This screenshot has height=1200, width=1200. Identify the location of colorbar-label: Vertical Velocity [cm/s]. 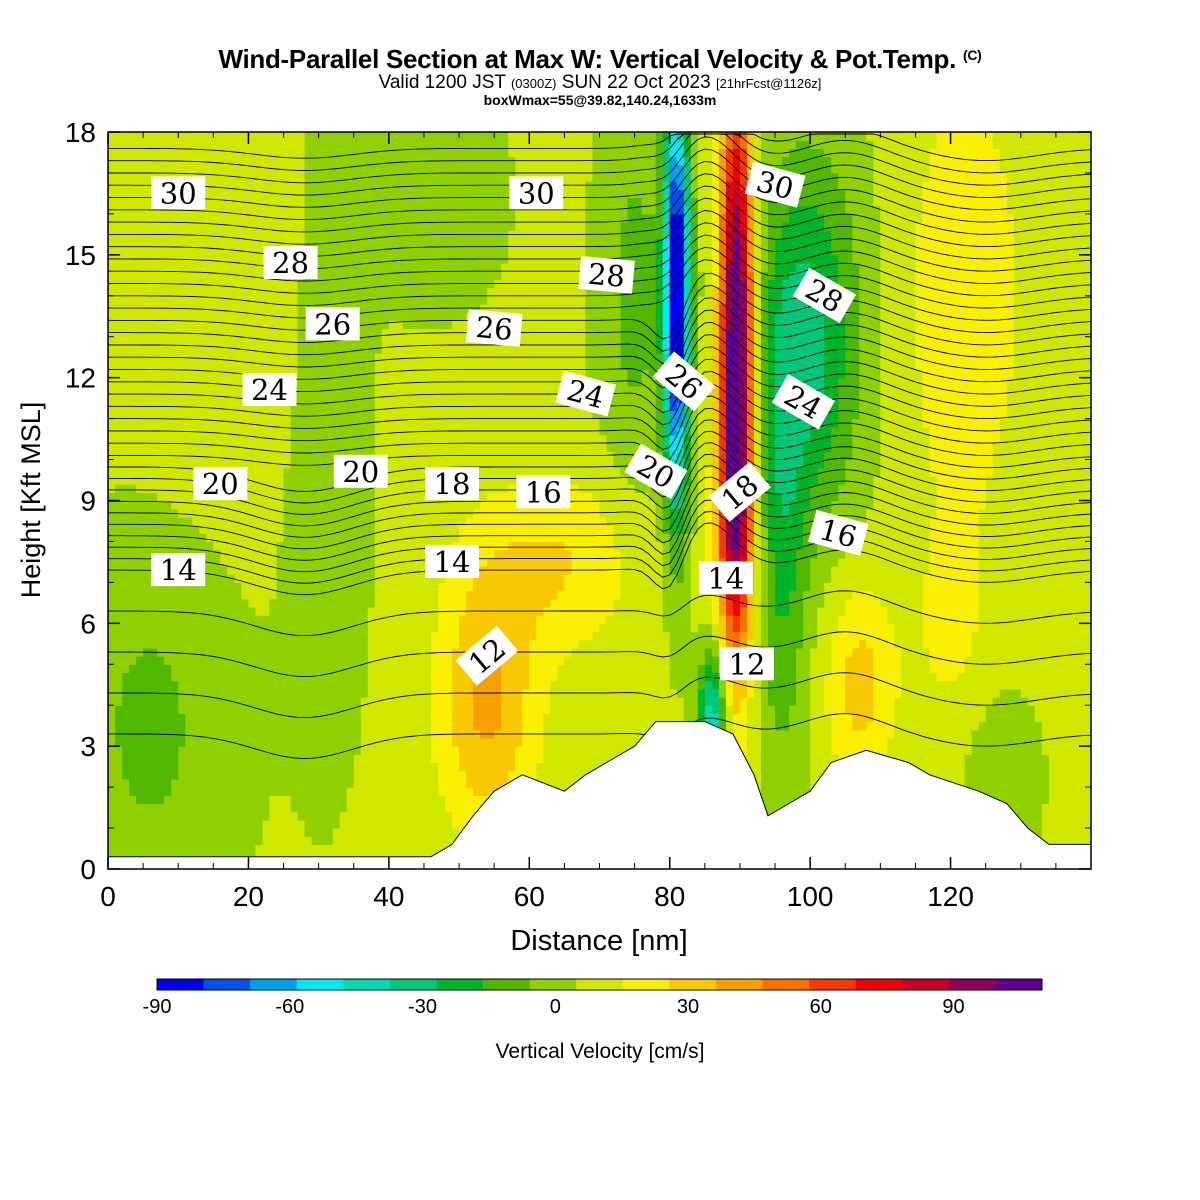
(600, 1051).